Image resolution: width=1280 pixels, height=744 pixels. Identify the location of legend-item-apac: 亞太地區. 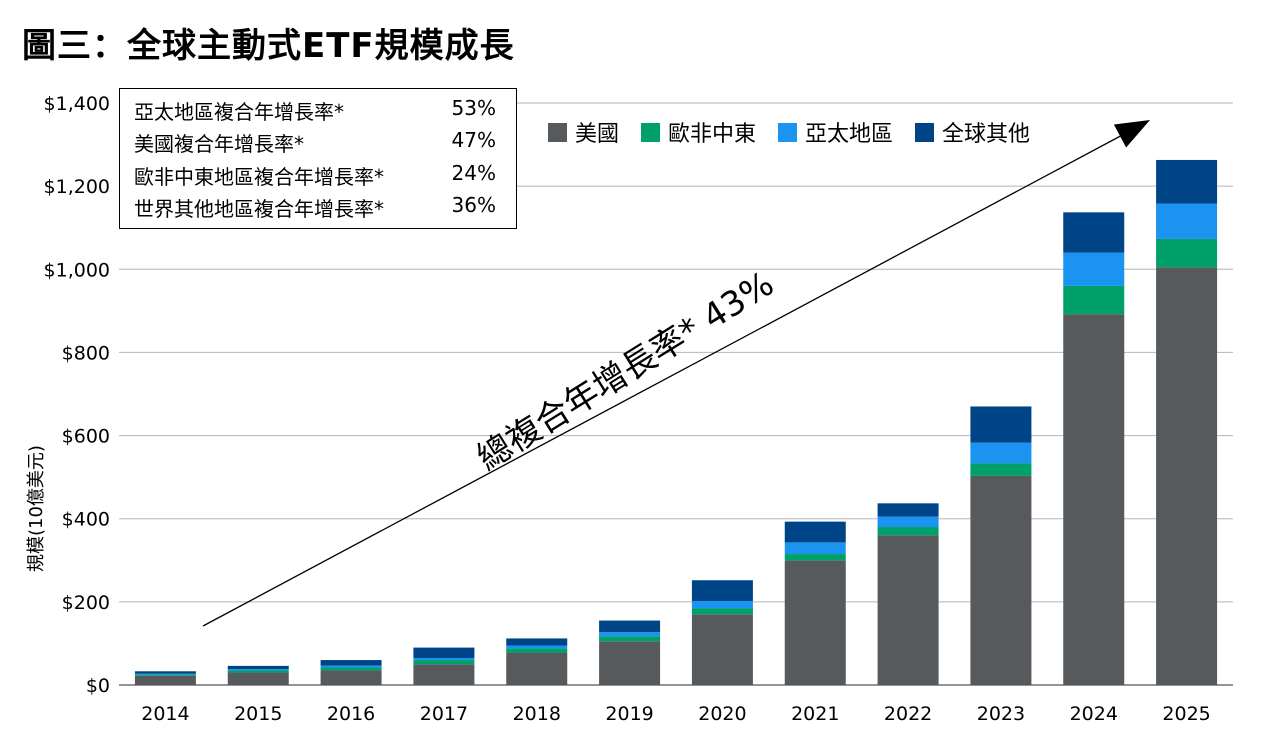
(835, 132).